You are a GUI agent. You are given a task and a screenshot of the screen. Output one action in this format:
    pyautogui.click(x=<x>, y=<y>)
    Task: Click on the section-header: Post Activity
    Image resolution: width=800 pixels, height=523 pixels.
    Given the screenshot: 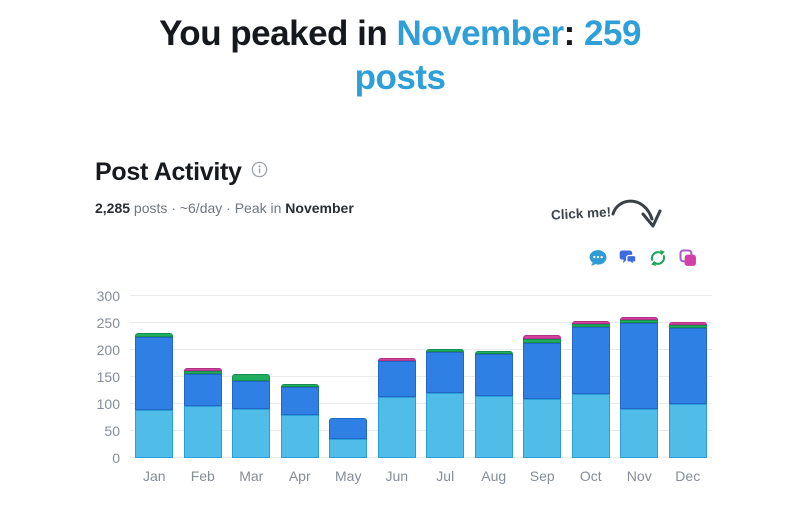 What is the action you would take?
    pyautogui.click(x=181, y=172)
    